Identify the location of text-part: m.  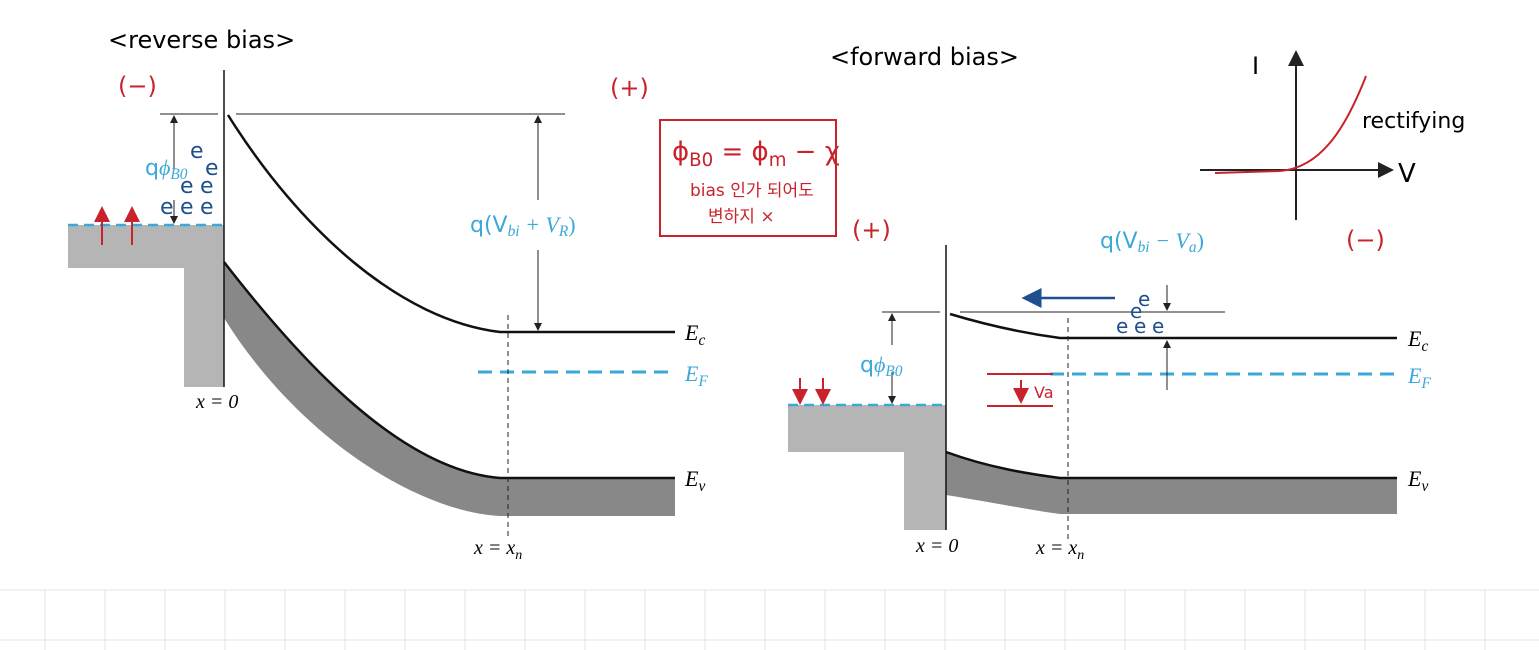
(778, 160).